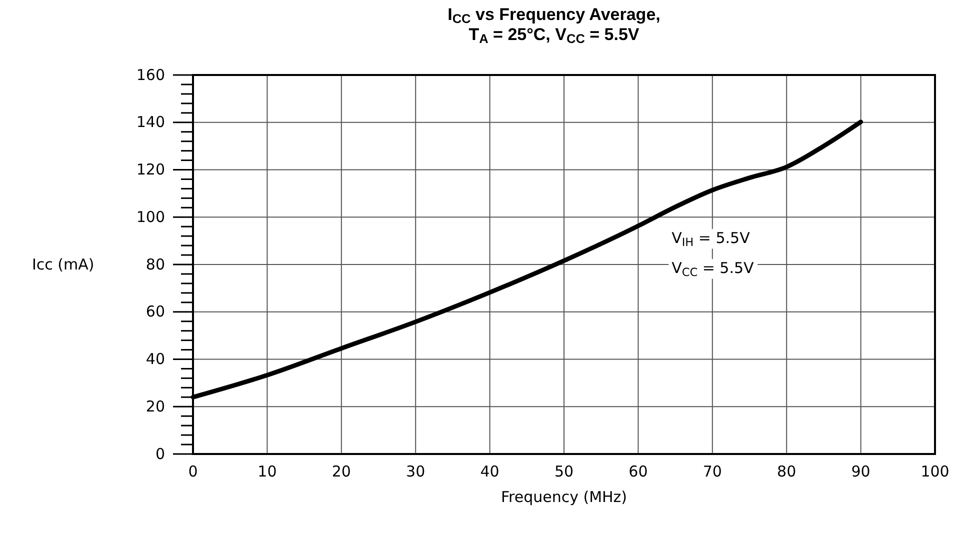 The height and width of the screenshot is (545, 958). Describe the element at coordinates (150, 75) in the screenshot. I see `y-tick-label: 160` at that location.